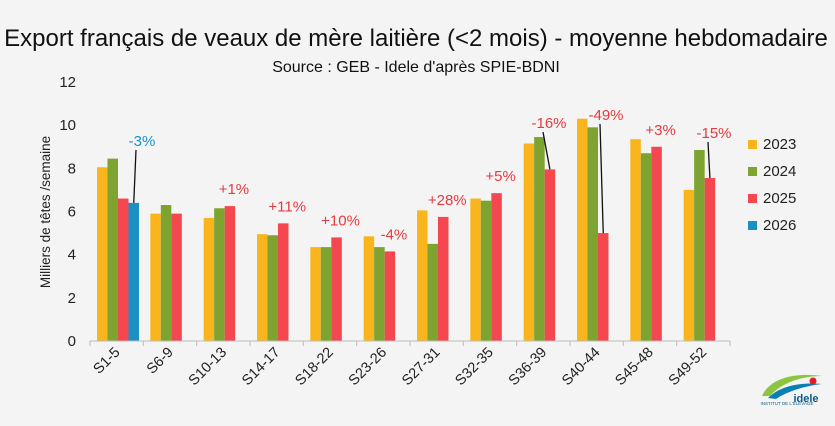 The width and height of the screenshot is (835, 426). What do you see at coordinates (779, 144) in the screenshot?
I see `legend-label-2023: 2023` at bounding box center [779, 144].